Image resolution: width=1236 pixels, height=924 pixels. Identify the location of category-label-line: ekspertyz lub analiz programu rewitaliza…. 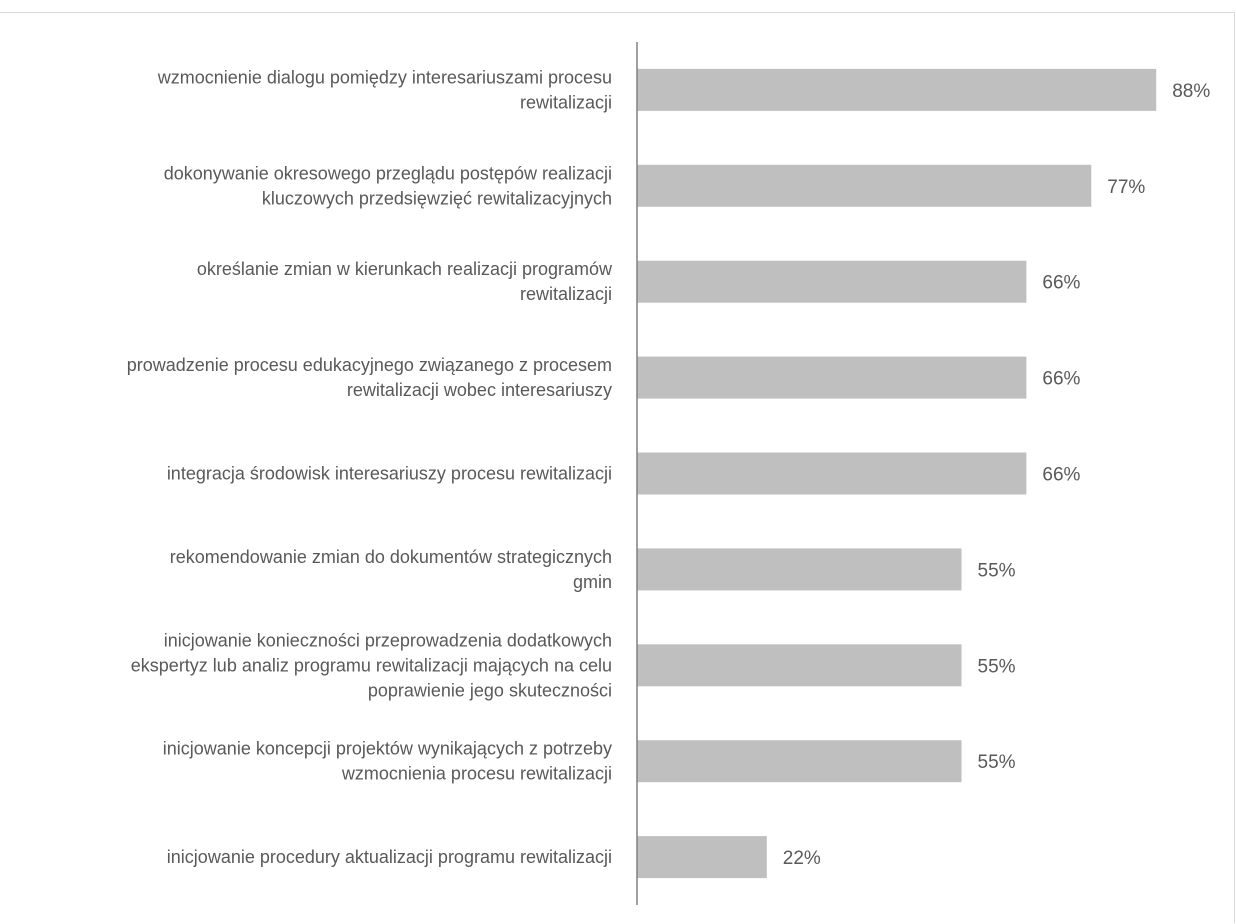
(371, 665).